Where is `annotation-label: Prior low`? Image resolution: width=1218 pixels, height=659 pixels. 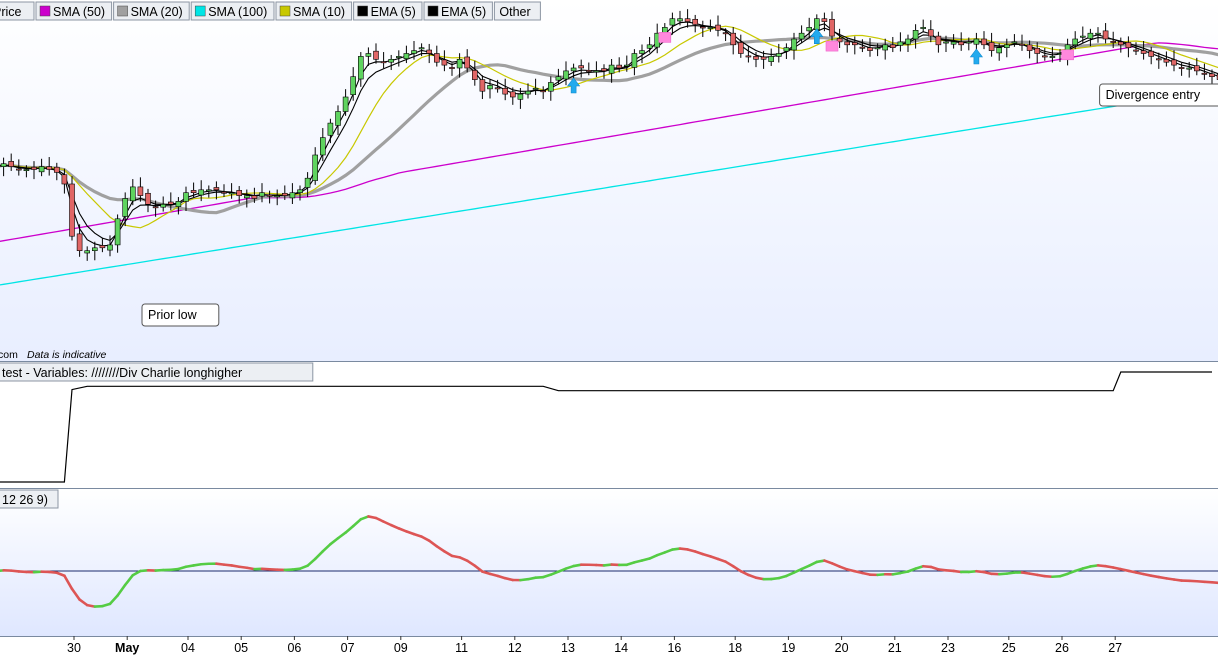
annotation-label: Prior low is located at coordinates (173, 315).